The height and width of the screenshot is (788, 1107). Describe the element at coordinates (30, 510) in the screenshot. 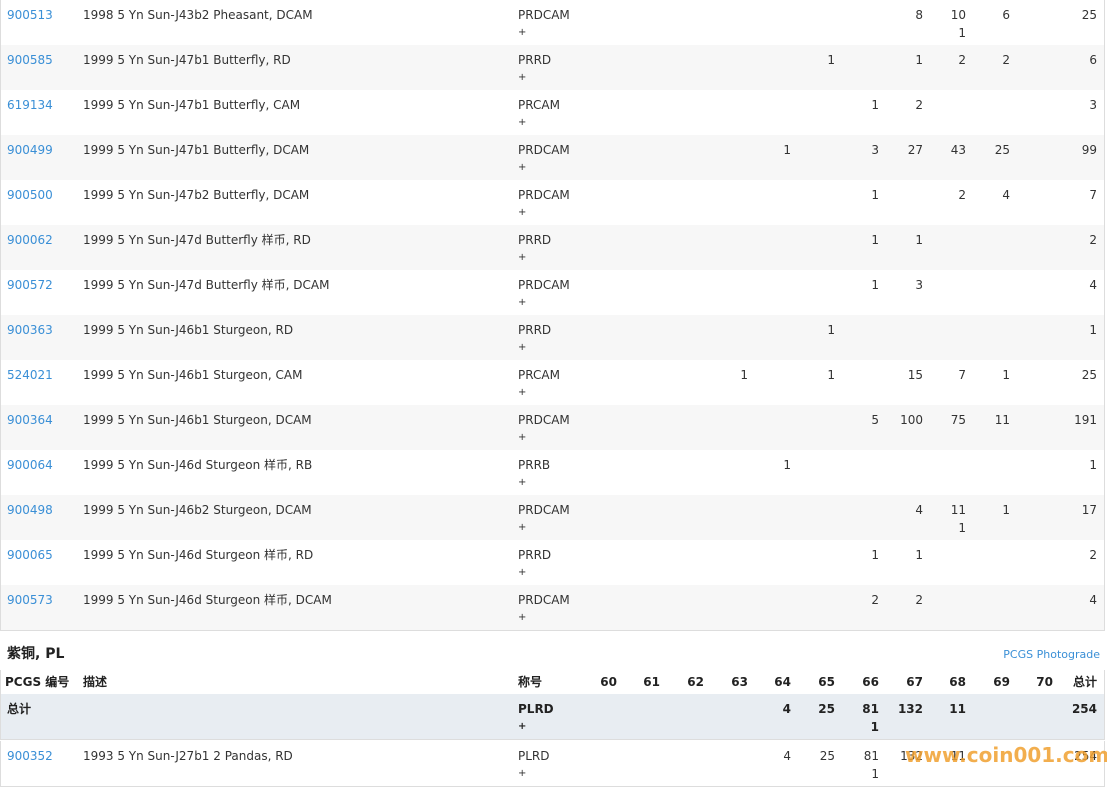

I see `pcgs-link: 900498` at that location.